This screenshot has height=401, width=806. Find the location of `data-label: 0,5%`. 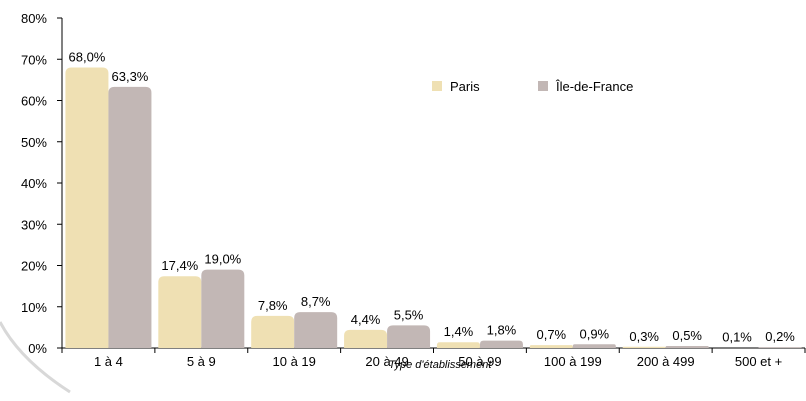

data-label: 0,5% is located at coordinates (687, 335).